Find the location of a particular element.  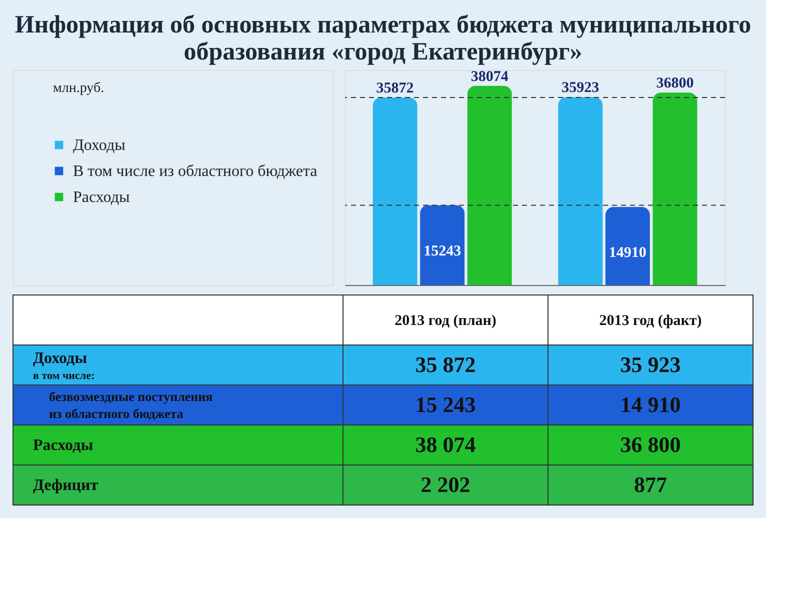

legend-label: Расходы is located at coordinates (101, 197).